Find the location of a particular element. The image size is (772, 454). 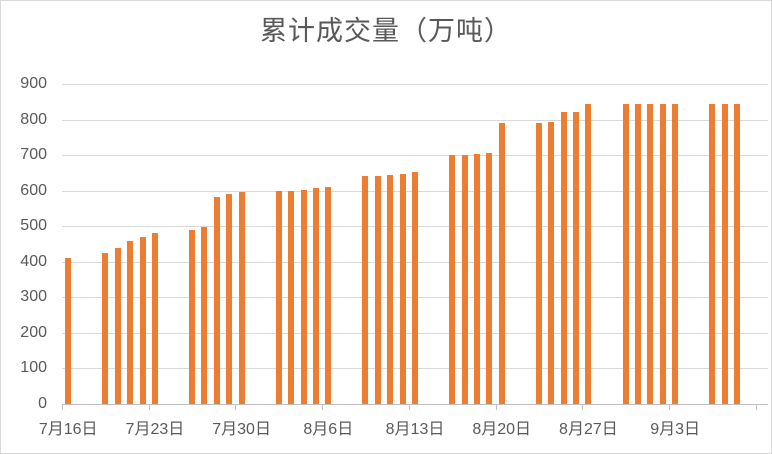

x-axis-tick-label: 7月23日 is located at coordinates (155, 429).